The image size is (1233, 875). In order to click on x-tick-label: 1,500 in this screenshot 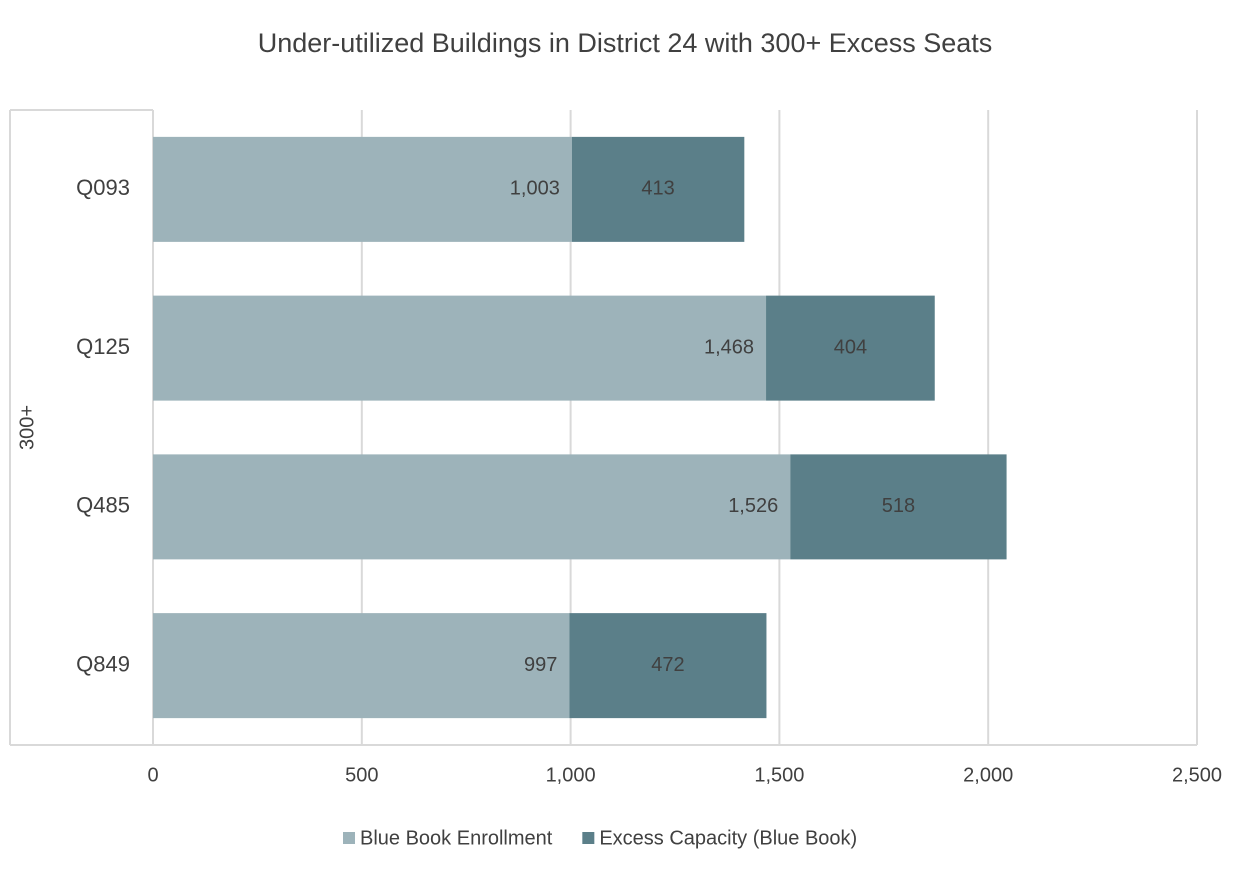, I will do `click(779, 775)`.